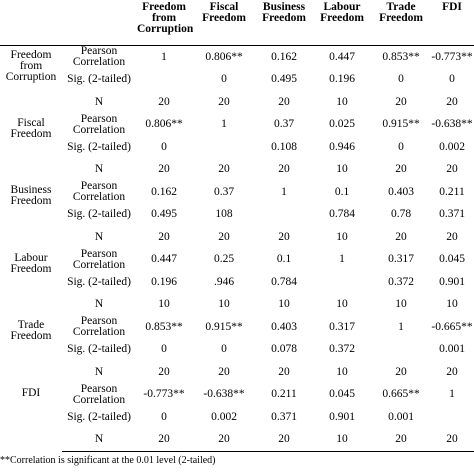  I want to click on row-group-label: FDI, so click(31, 392).